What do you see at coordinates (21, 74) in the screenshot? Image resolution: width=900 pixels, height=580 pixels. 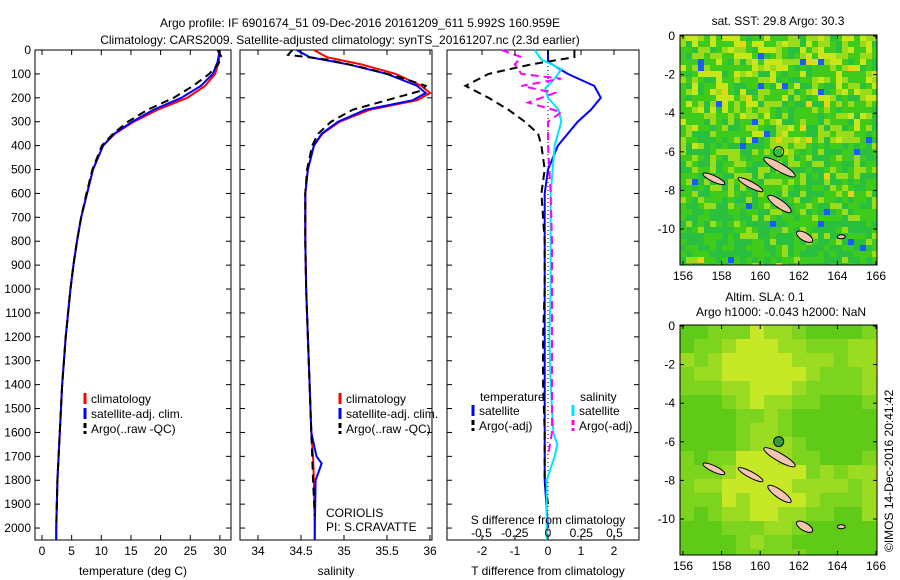 I see `depth-tick-label: 100` at bounding box center [21, 74].